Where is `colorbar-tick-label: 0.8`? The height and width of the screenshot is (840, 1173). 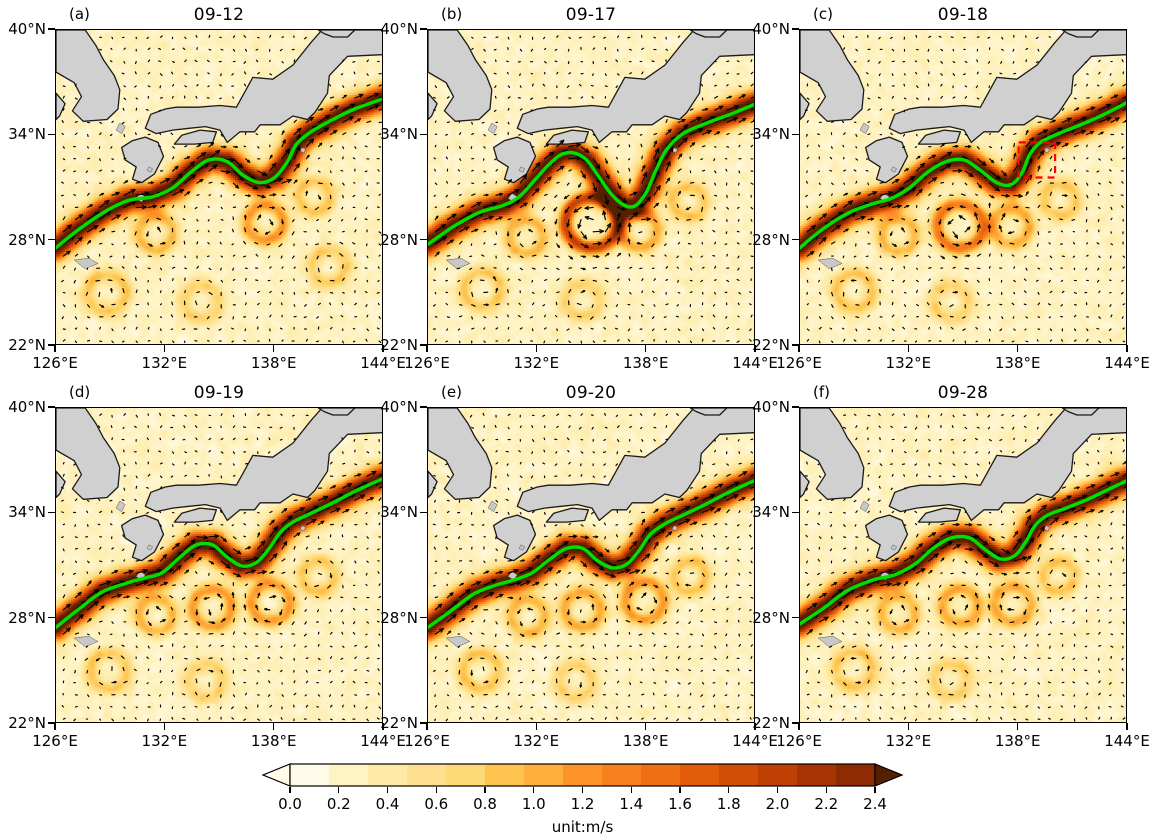 colorbar-tick-label: 0.8 is located at coordinates (485, 804).